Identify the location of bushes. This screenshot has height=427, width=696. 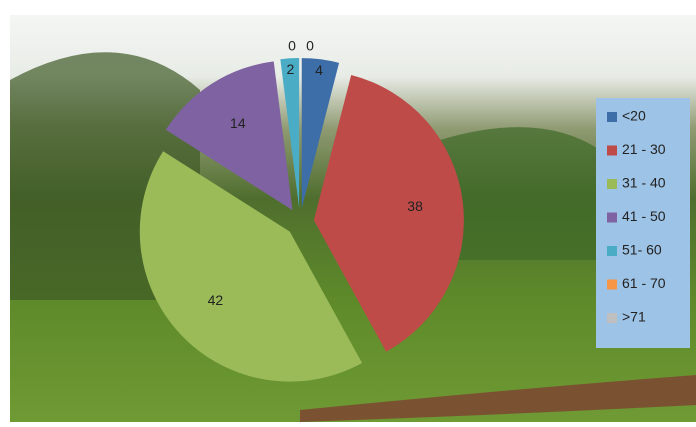
(520, 193).